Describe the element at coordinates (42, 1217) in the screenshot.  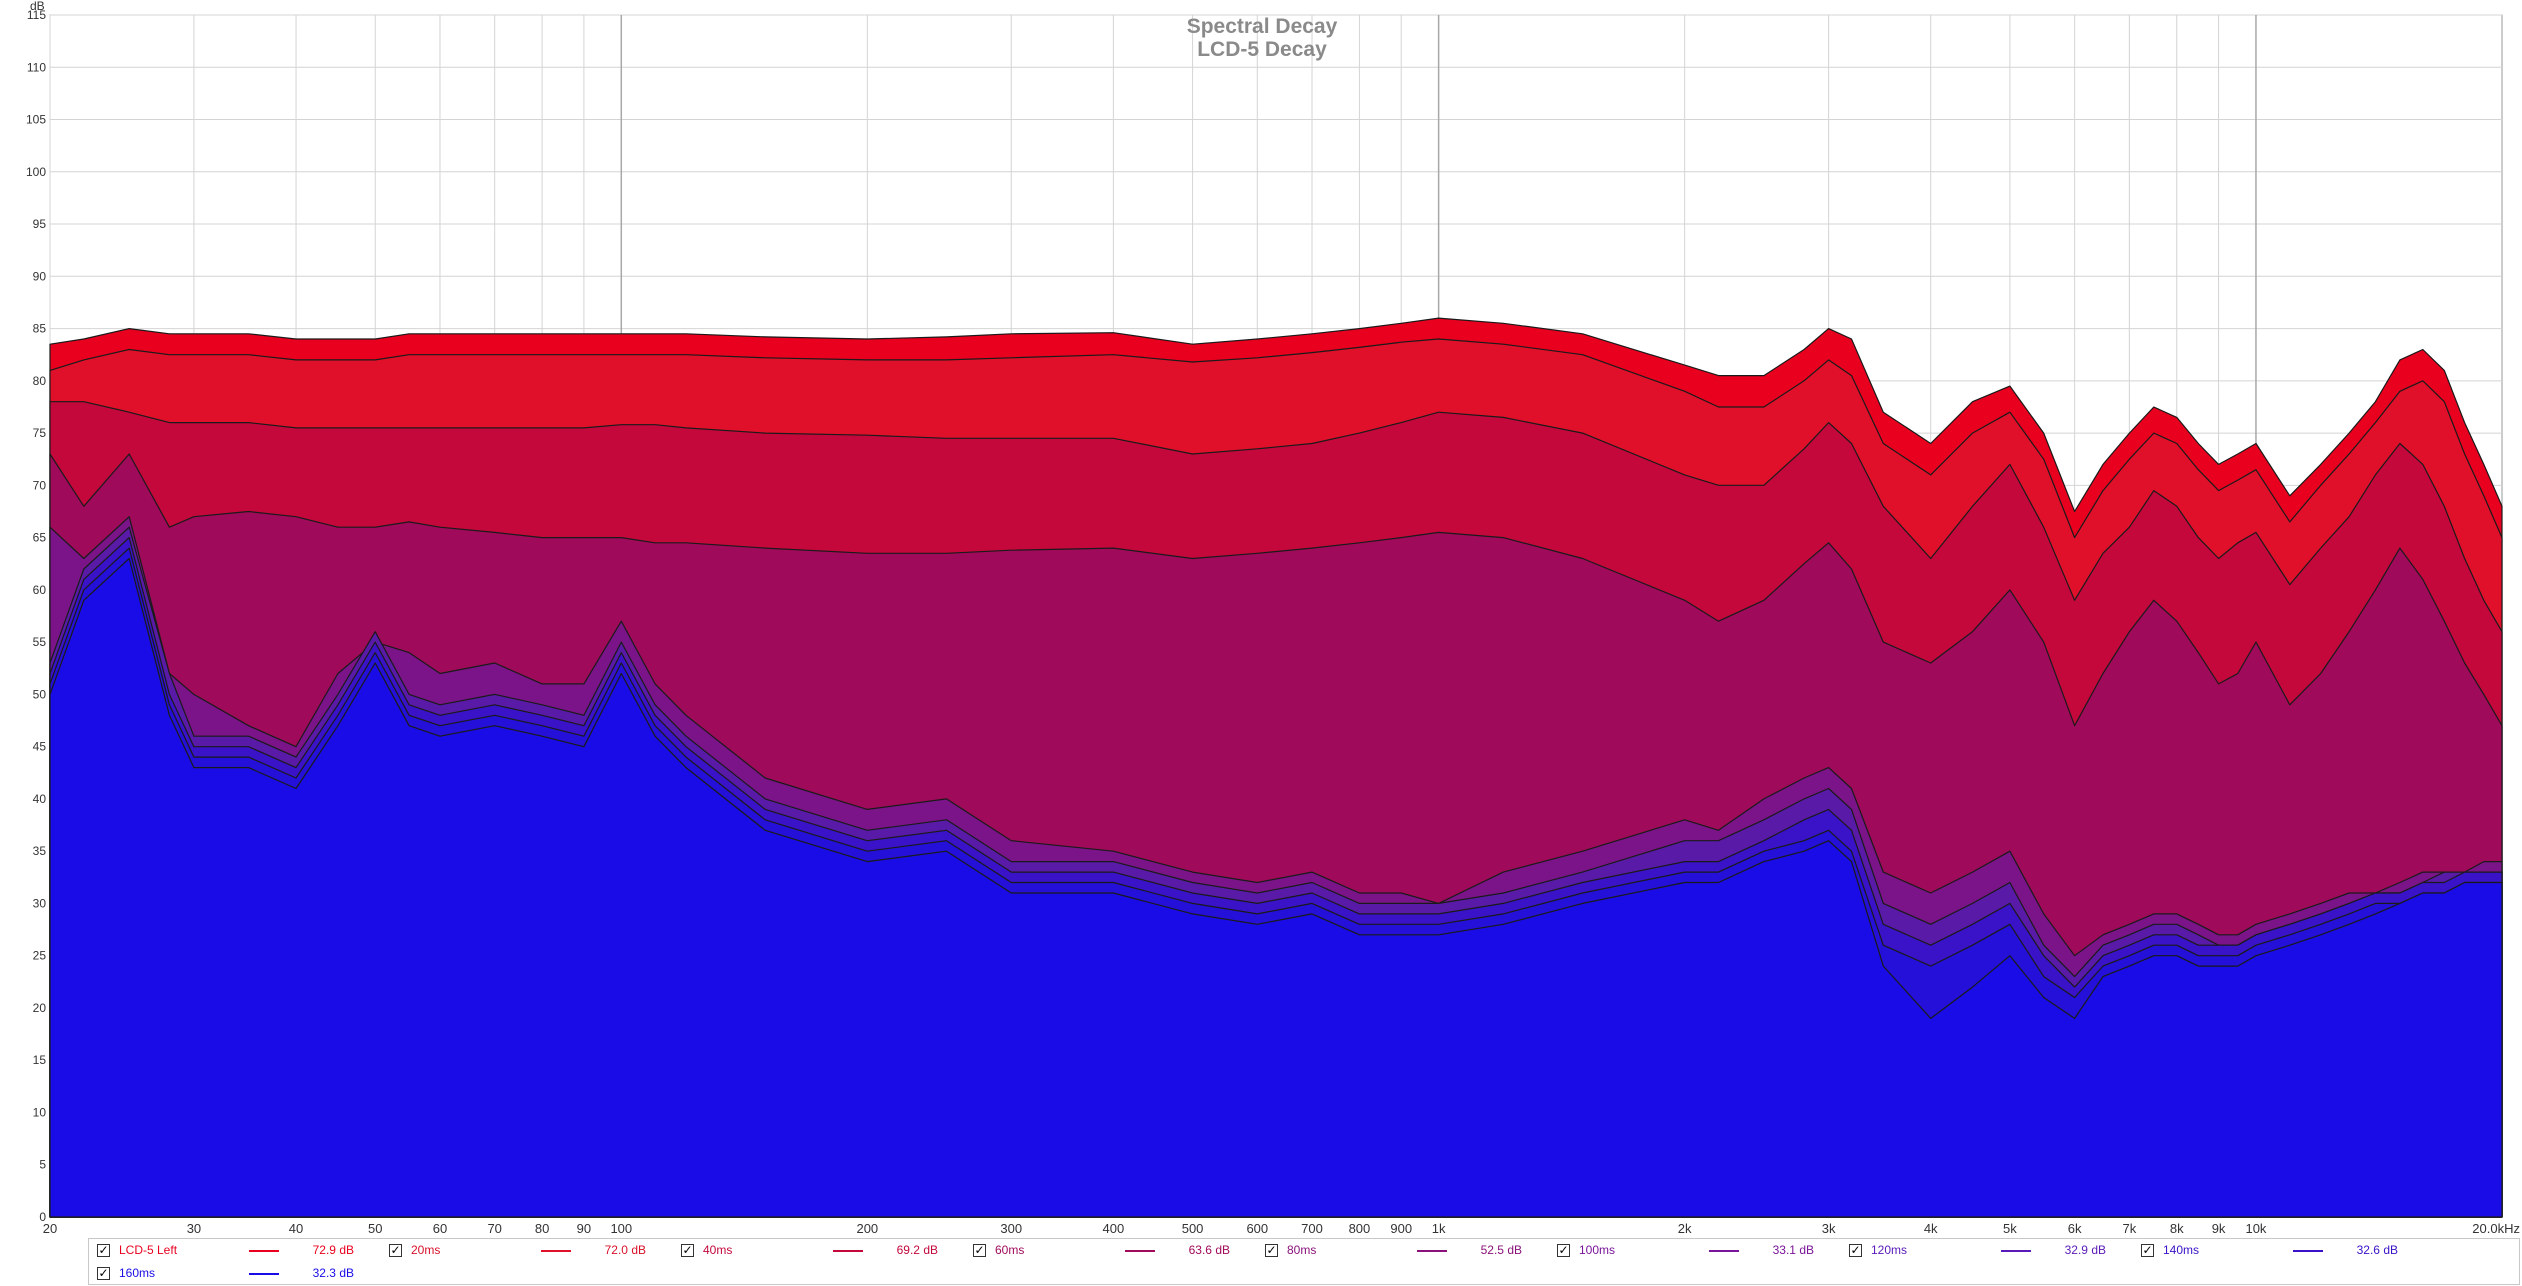
I see `y-tick-label: 0` at that location.